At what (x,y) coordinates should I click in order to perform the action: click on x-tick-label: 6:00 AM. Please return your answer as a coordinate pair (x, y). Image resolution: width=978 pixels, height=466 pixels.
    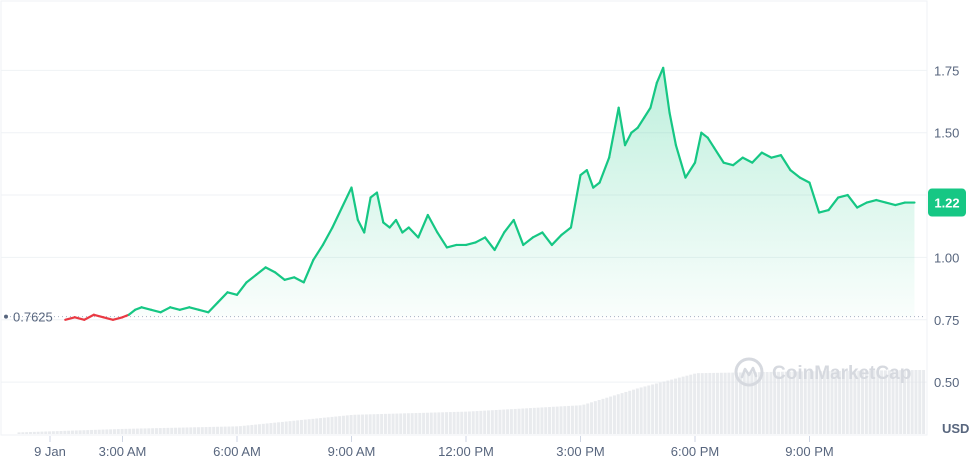
    Looking at the image, I should click on (237, 451).